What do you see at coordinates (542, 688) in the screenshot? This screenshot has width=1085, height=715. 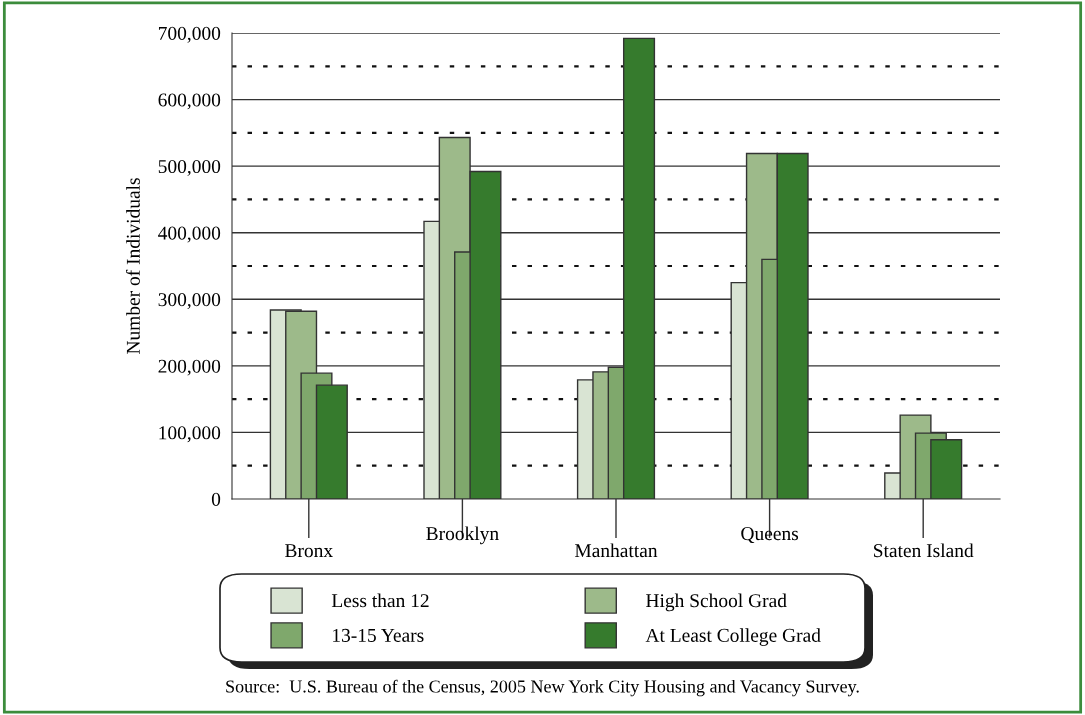 I see `source-note: Source: U.S. Bureau of the Census, 2005 New York City Housing and Vacancy Survey.` at bounding box center [542, 688].